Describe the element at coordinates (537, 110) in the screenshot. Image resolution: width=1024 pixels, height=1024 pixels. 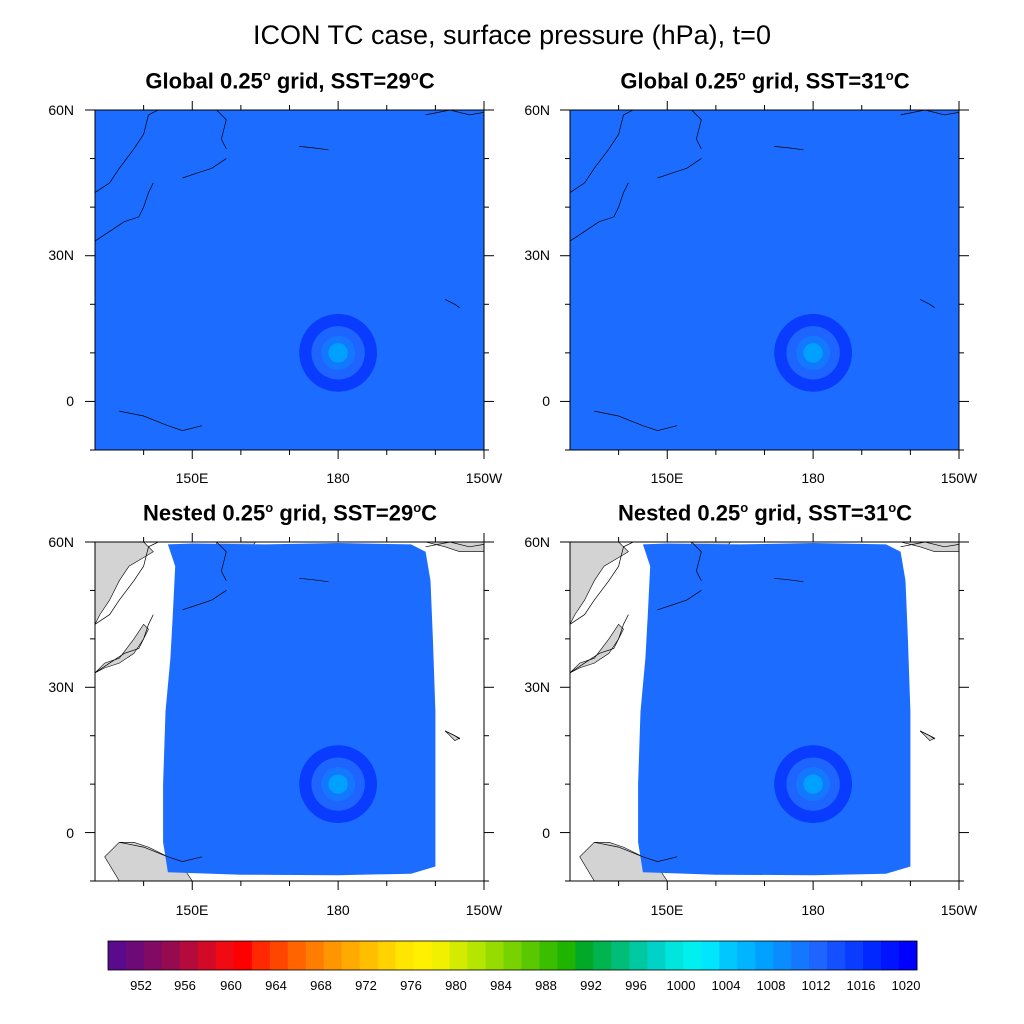
I see `lat-tick-60n-p2: 60N` at that location.